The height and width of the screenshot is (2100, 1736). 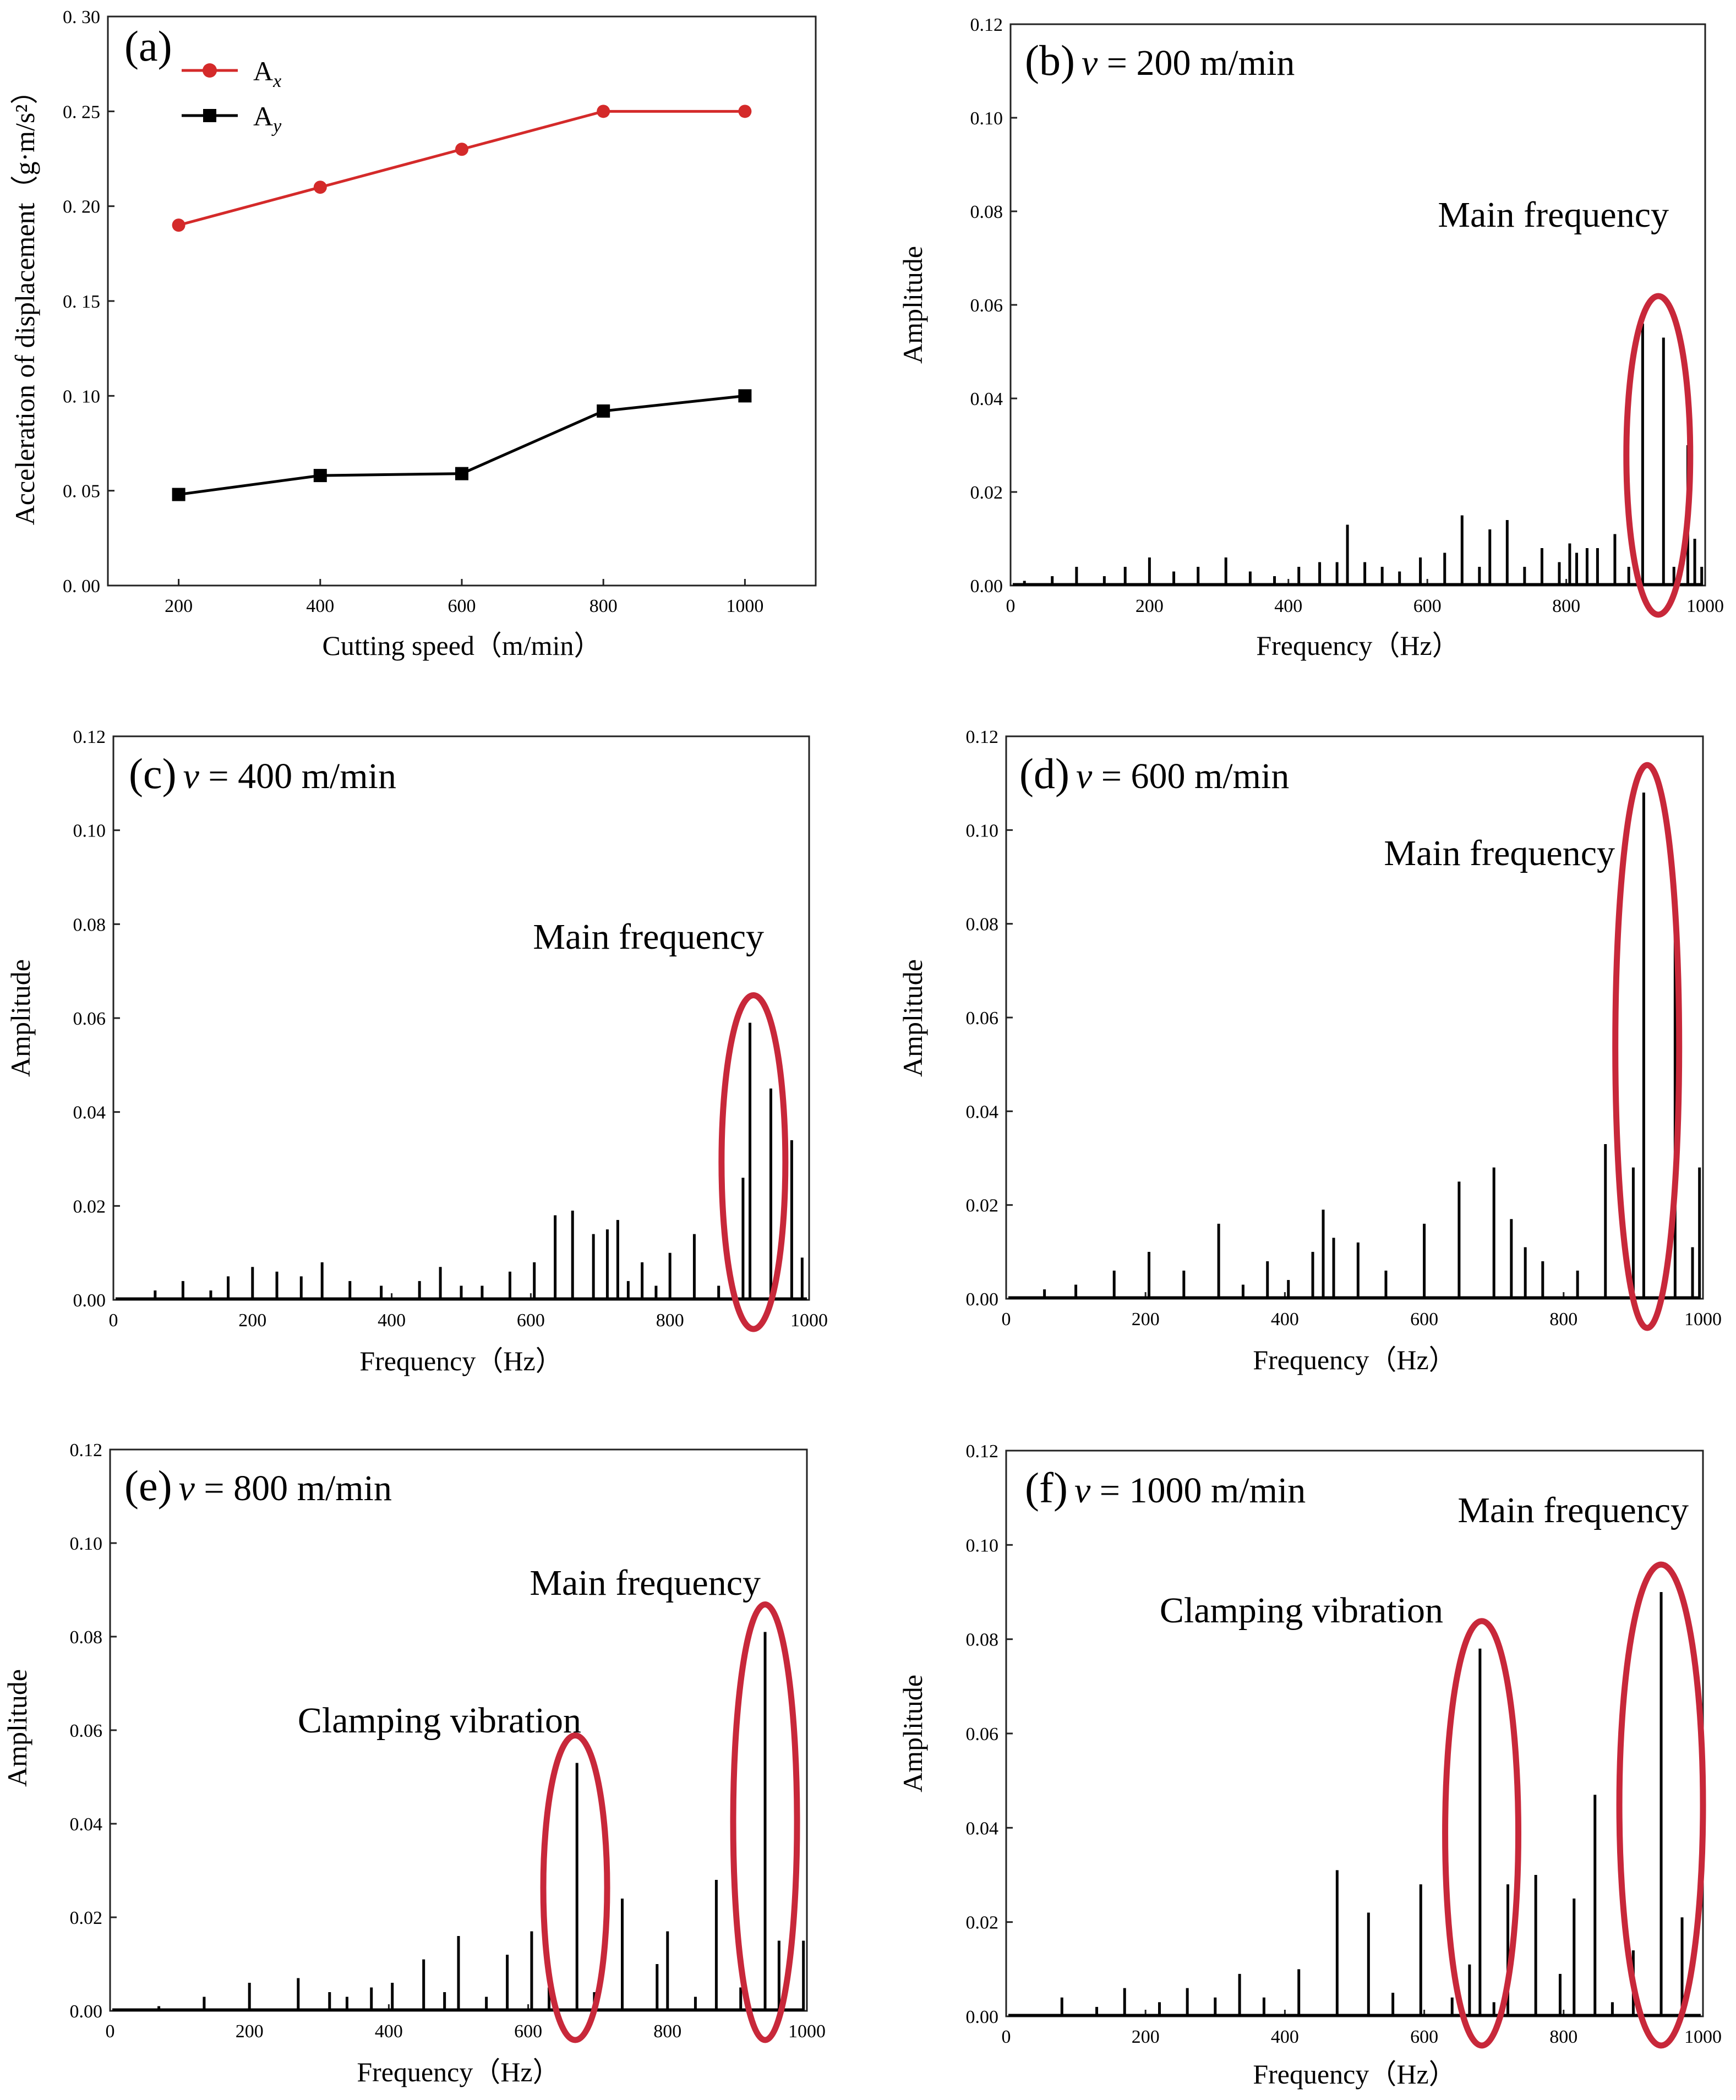 What do you see at coordinates (462, 1161) in the screenshot?
I see `panel-c-spikes` at bounding box center [462, 1161].